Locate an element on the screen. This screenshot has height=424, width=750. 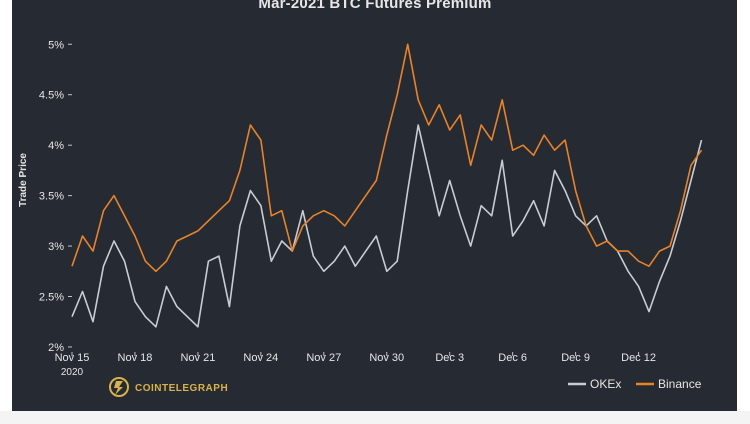
legend-label: OKEx is located at coordinates (605, 384).